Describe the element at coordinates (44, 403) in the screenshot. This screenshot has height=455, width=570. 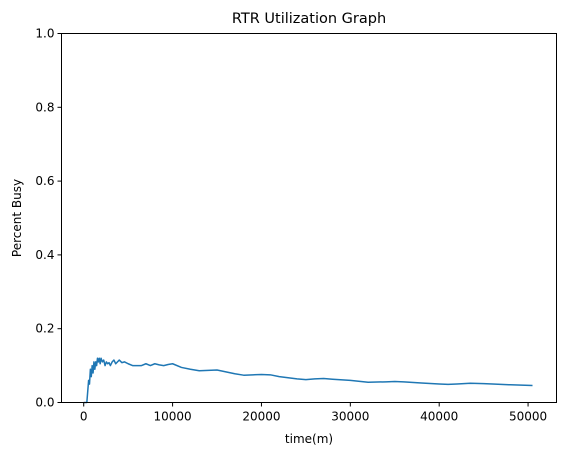
I see `y-tick-label: 0.0` at that location.